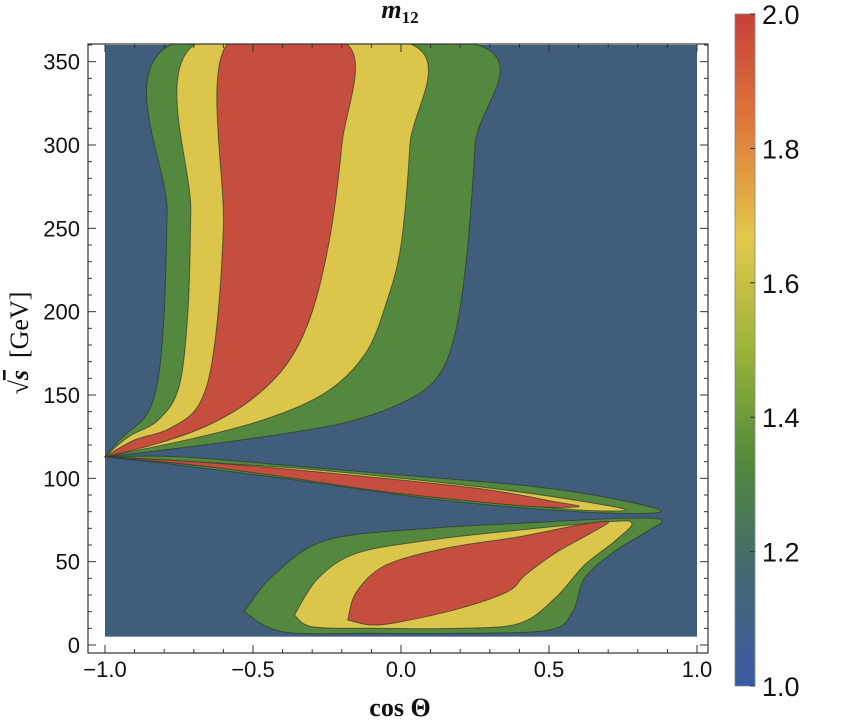  Describe the element at coordinates (549, 669) in the screenshot. I see `x-tick-label: 0.5` at that location.